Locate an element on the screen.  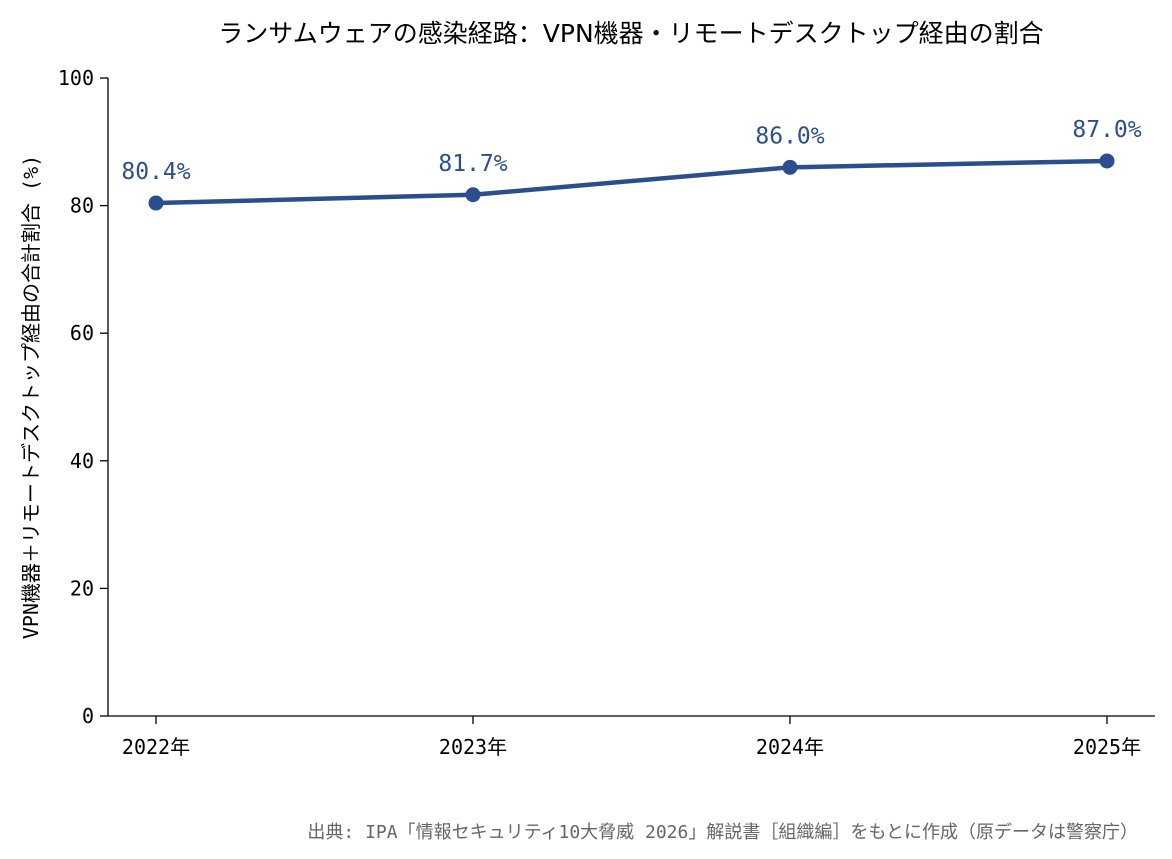
x-tick-label: 2024年 is located at coordinates (790, 747).